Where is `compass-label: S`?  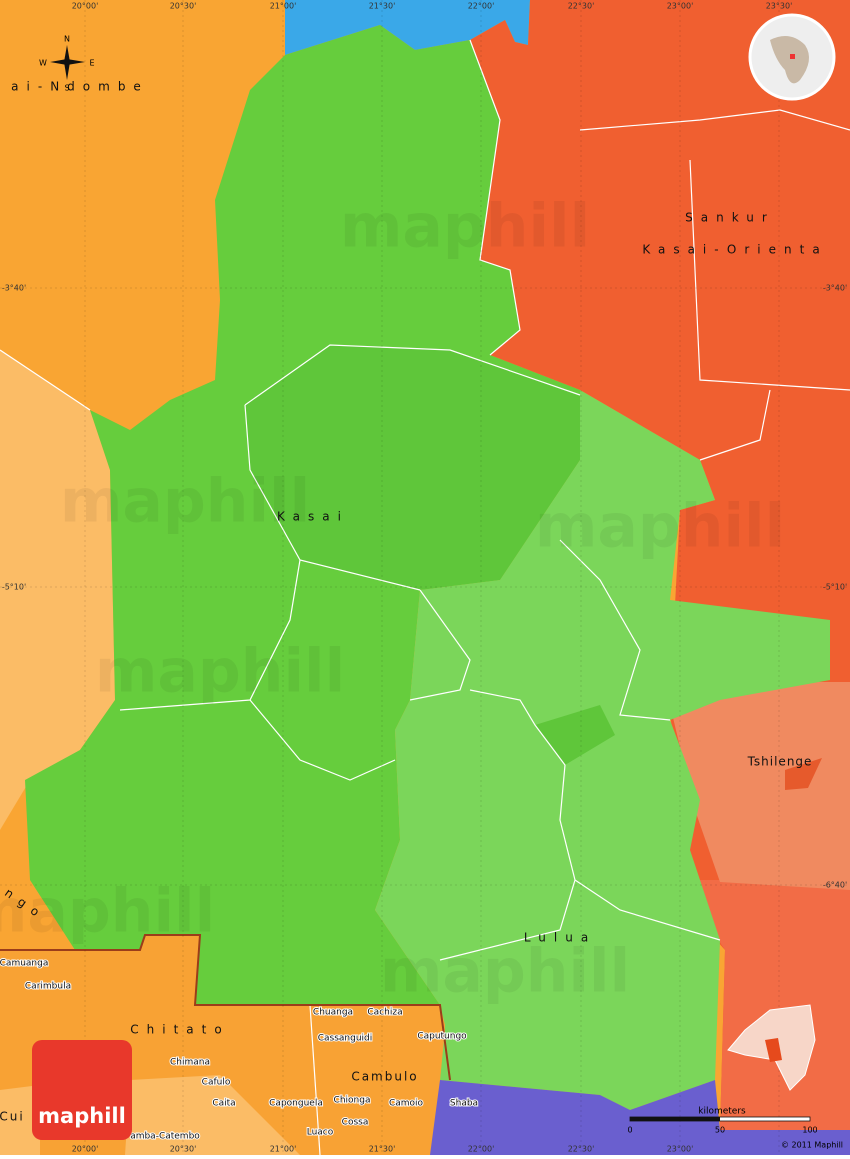 compass-label: S is located at coordinates (66, 88).